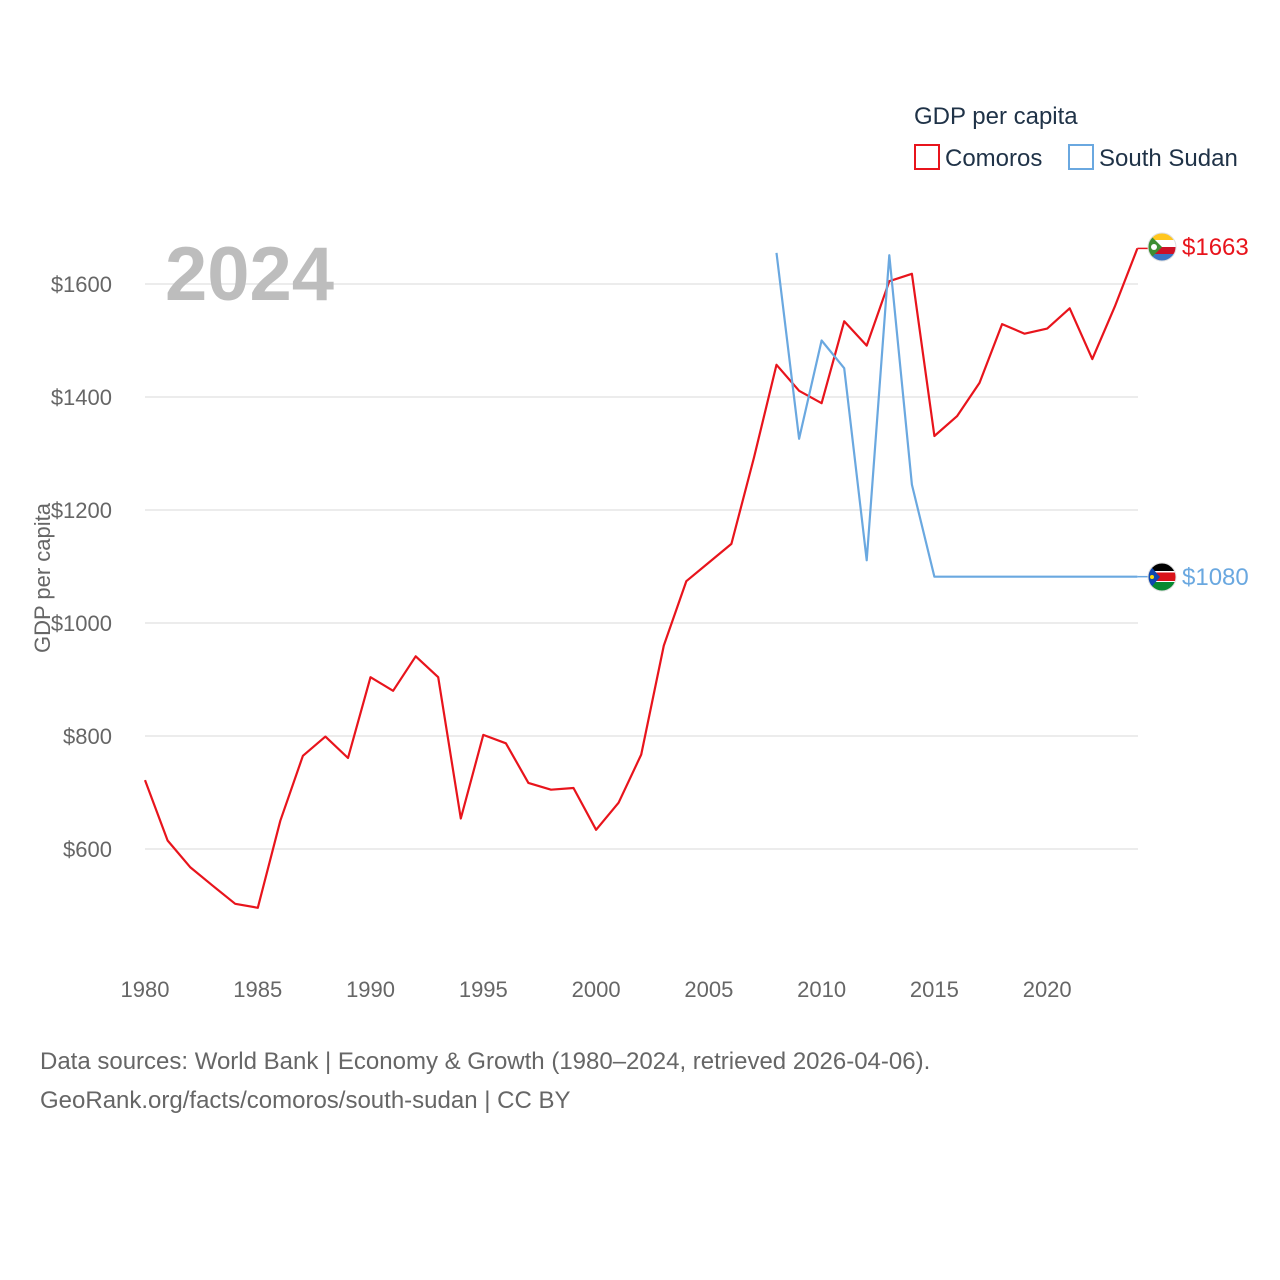 Image resolution: width=1280 pixels, height=1280 pixels. I want to click on legend-swatch-comoros, so click(927, 157).